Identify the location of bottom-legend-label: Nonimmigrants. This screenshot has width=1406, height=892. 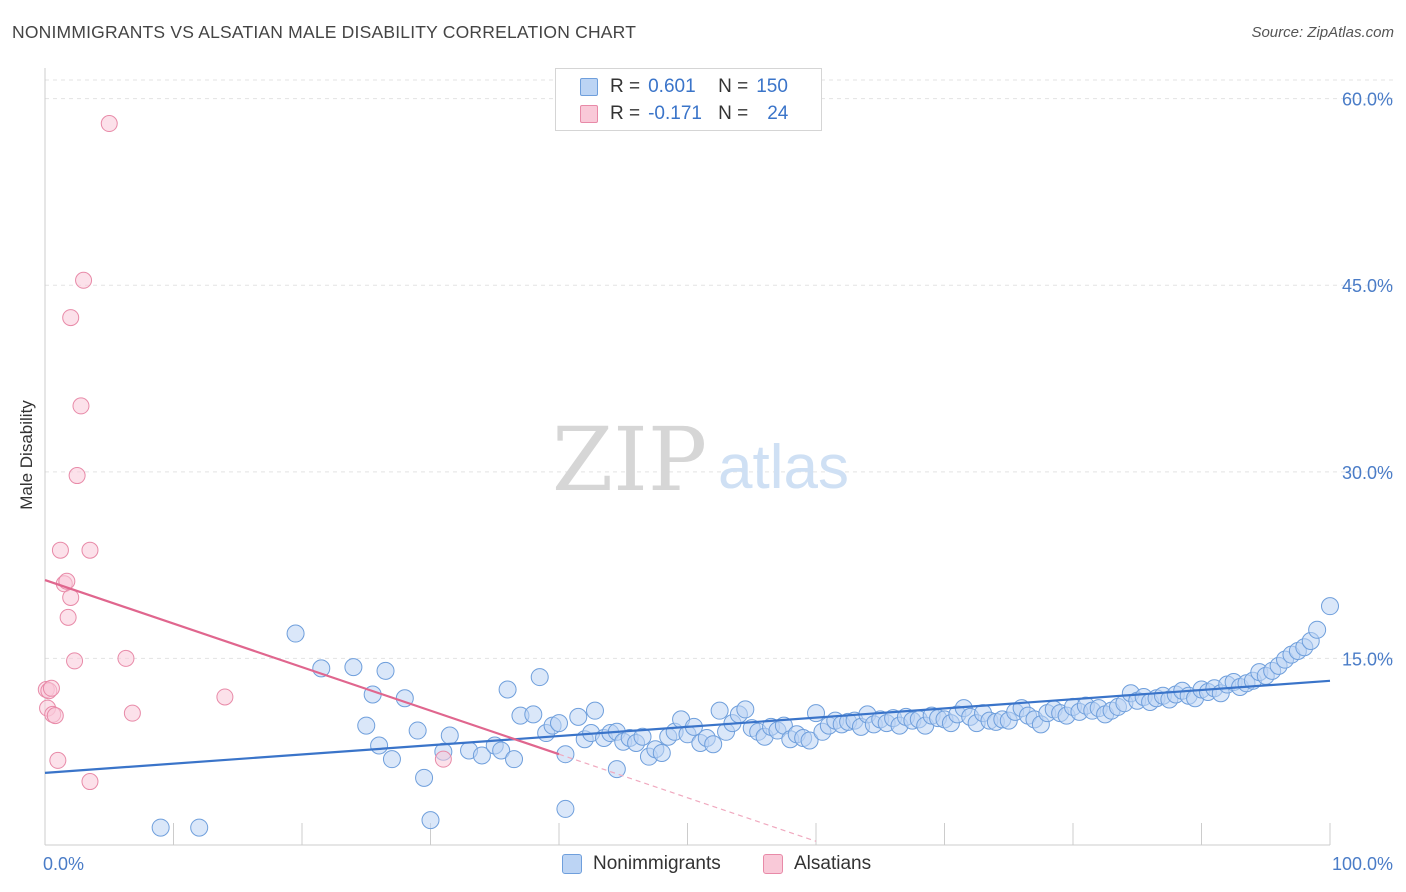
(657, 863).